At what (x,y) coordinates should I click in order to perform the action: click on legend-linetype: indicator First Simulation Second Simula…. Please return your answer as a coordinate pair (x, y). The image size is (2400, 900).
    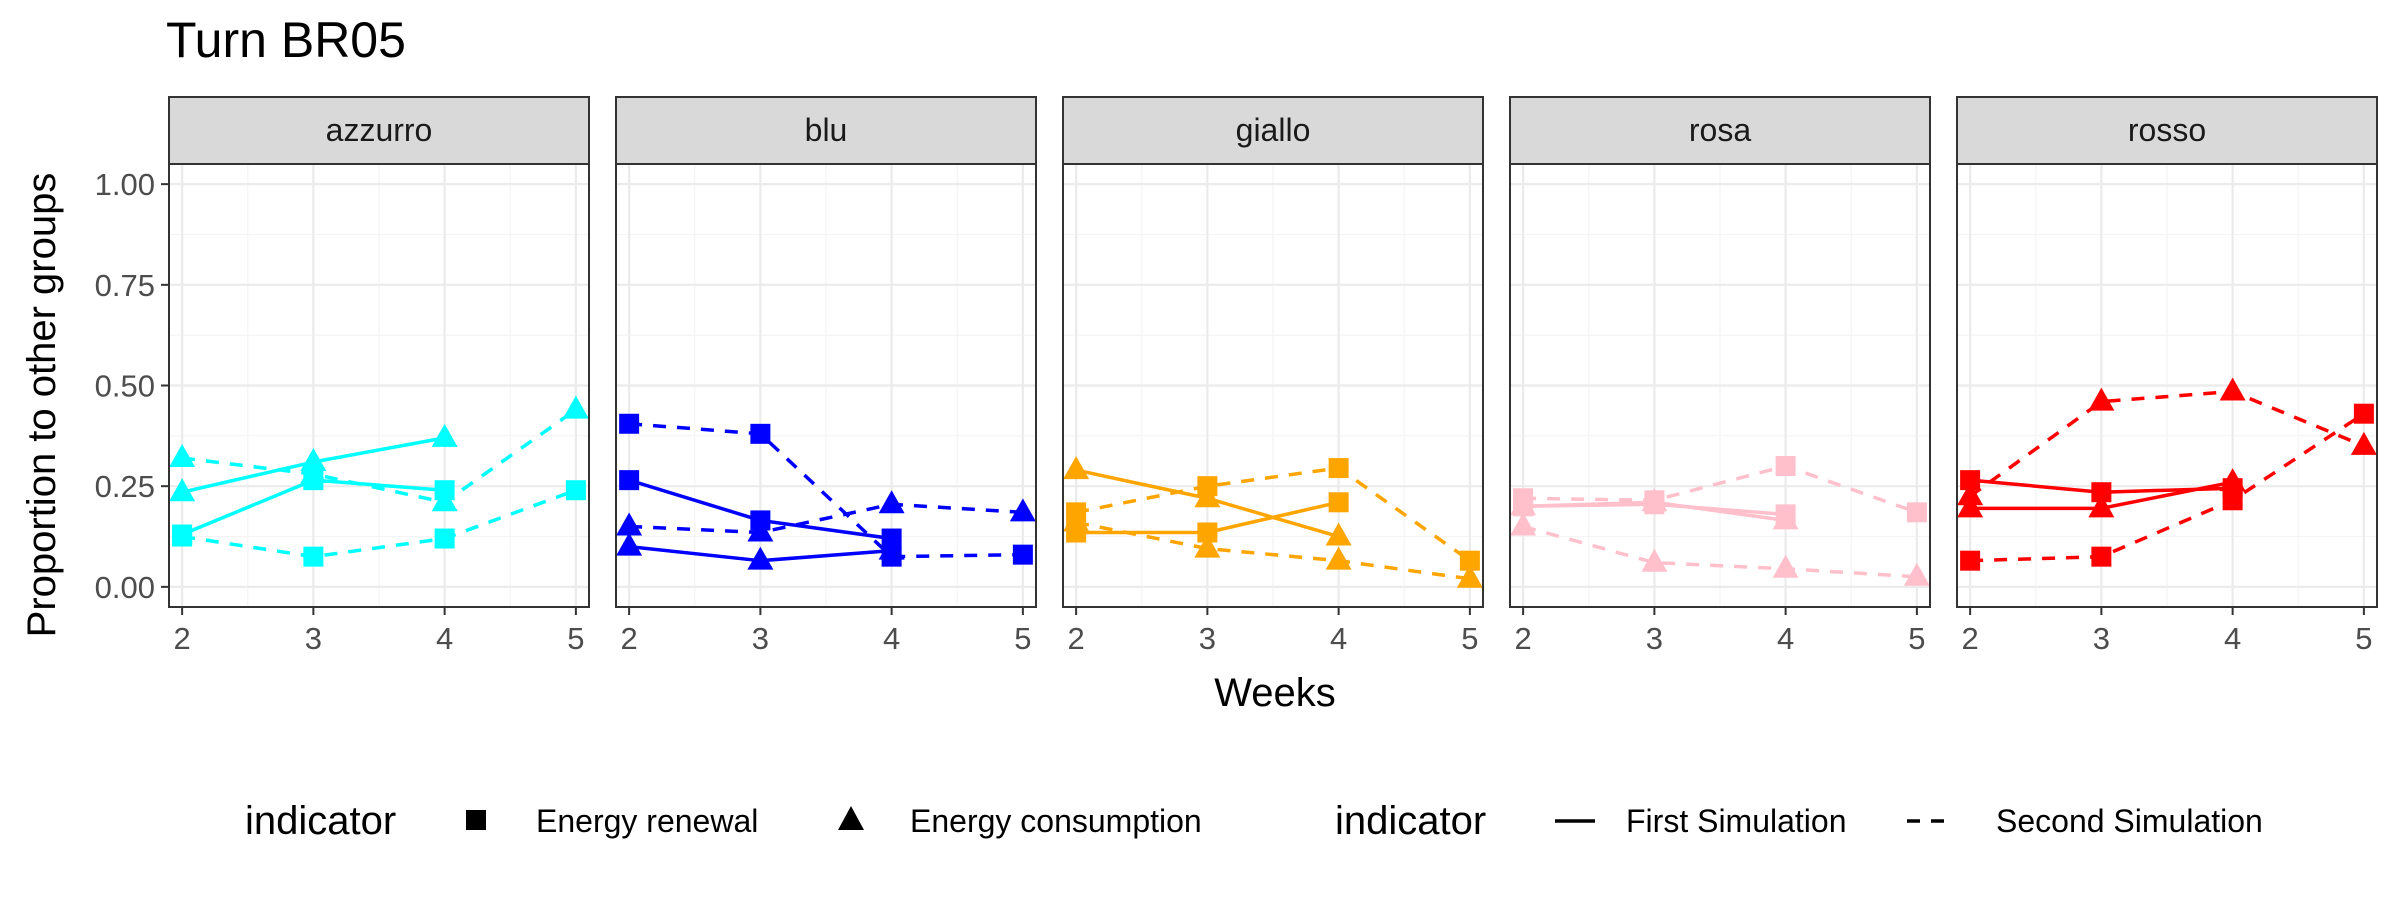
    Looking at the image, I should click on (1799, 821).